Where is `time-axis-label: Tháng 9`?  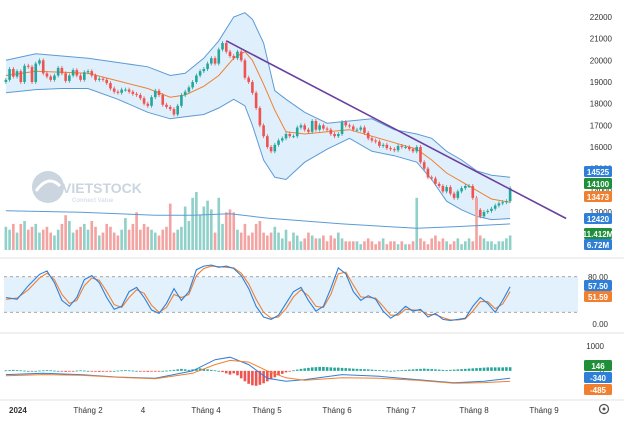 time-axis-label: Tháng 9 is located at coordinates (544, 410).